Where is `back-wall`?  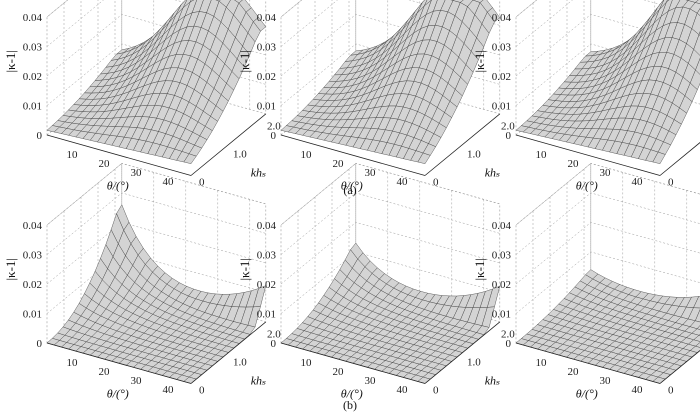
back-wall is located at coordinates (428, 243).